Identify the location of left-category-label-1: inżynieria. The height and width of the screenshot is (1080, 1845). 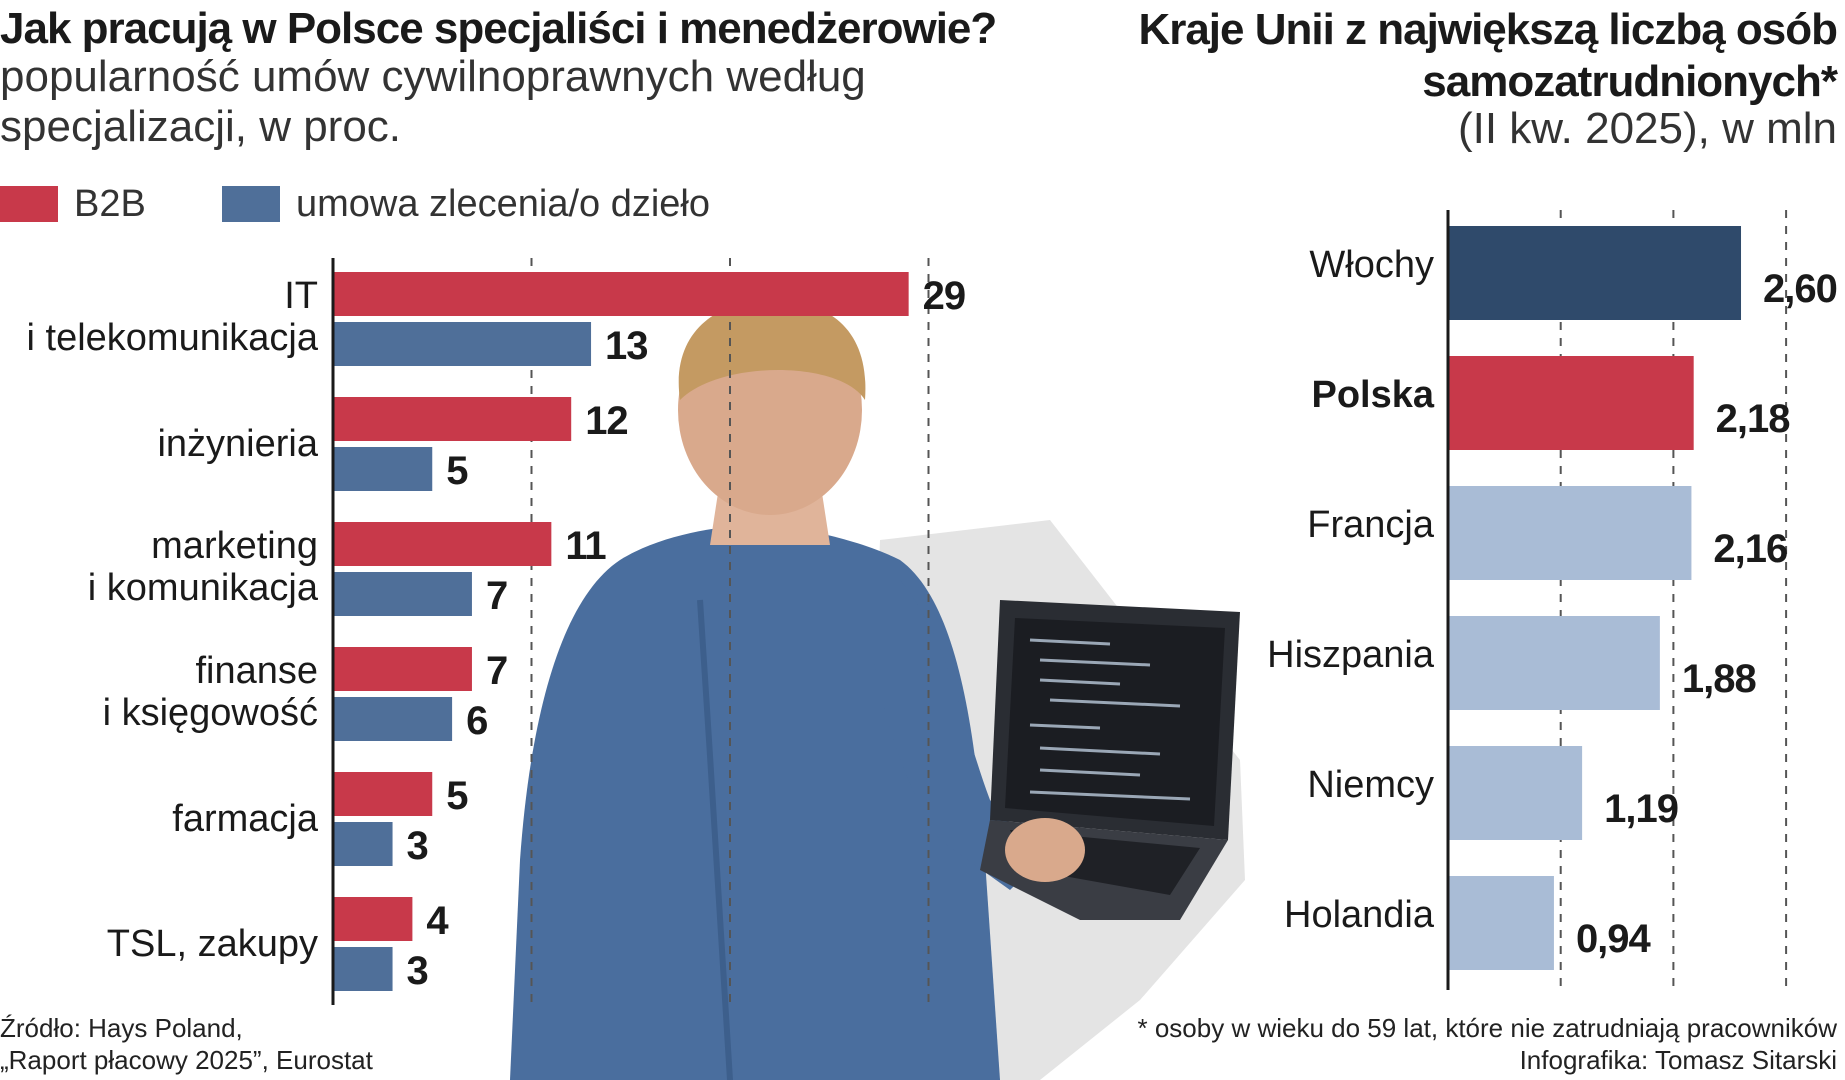
(237, 444).